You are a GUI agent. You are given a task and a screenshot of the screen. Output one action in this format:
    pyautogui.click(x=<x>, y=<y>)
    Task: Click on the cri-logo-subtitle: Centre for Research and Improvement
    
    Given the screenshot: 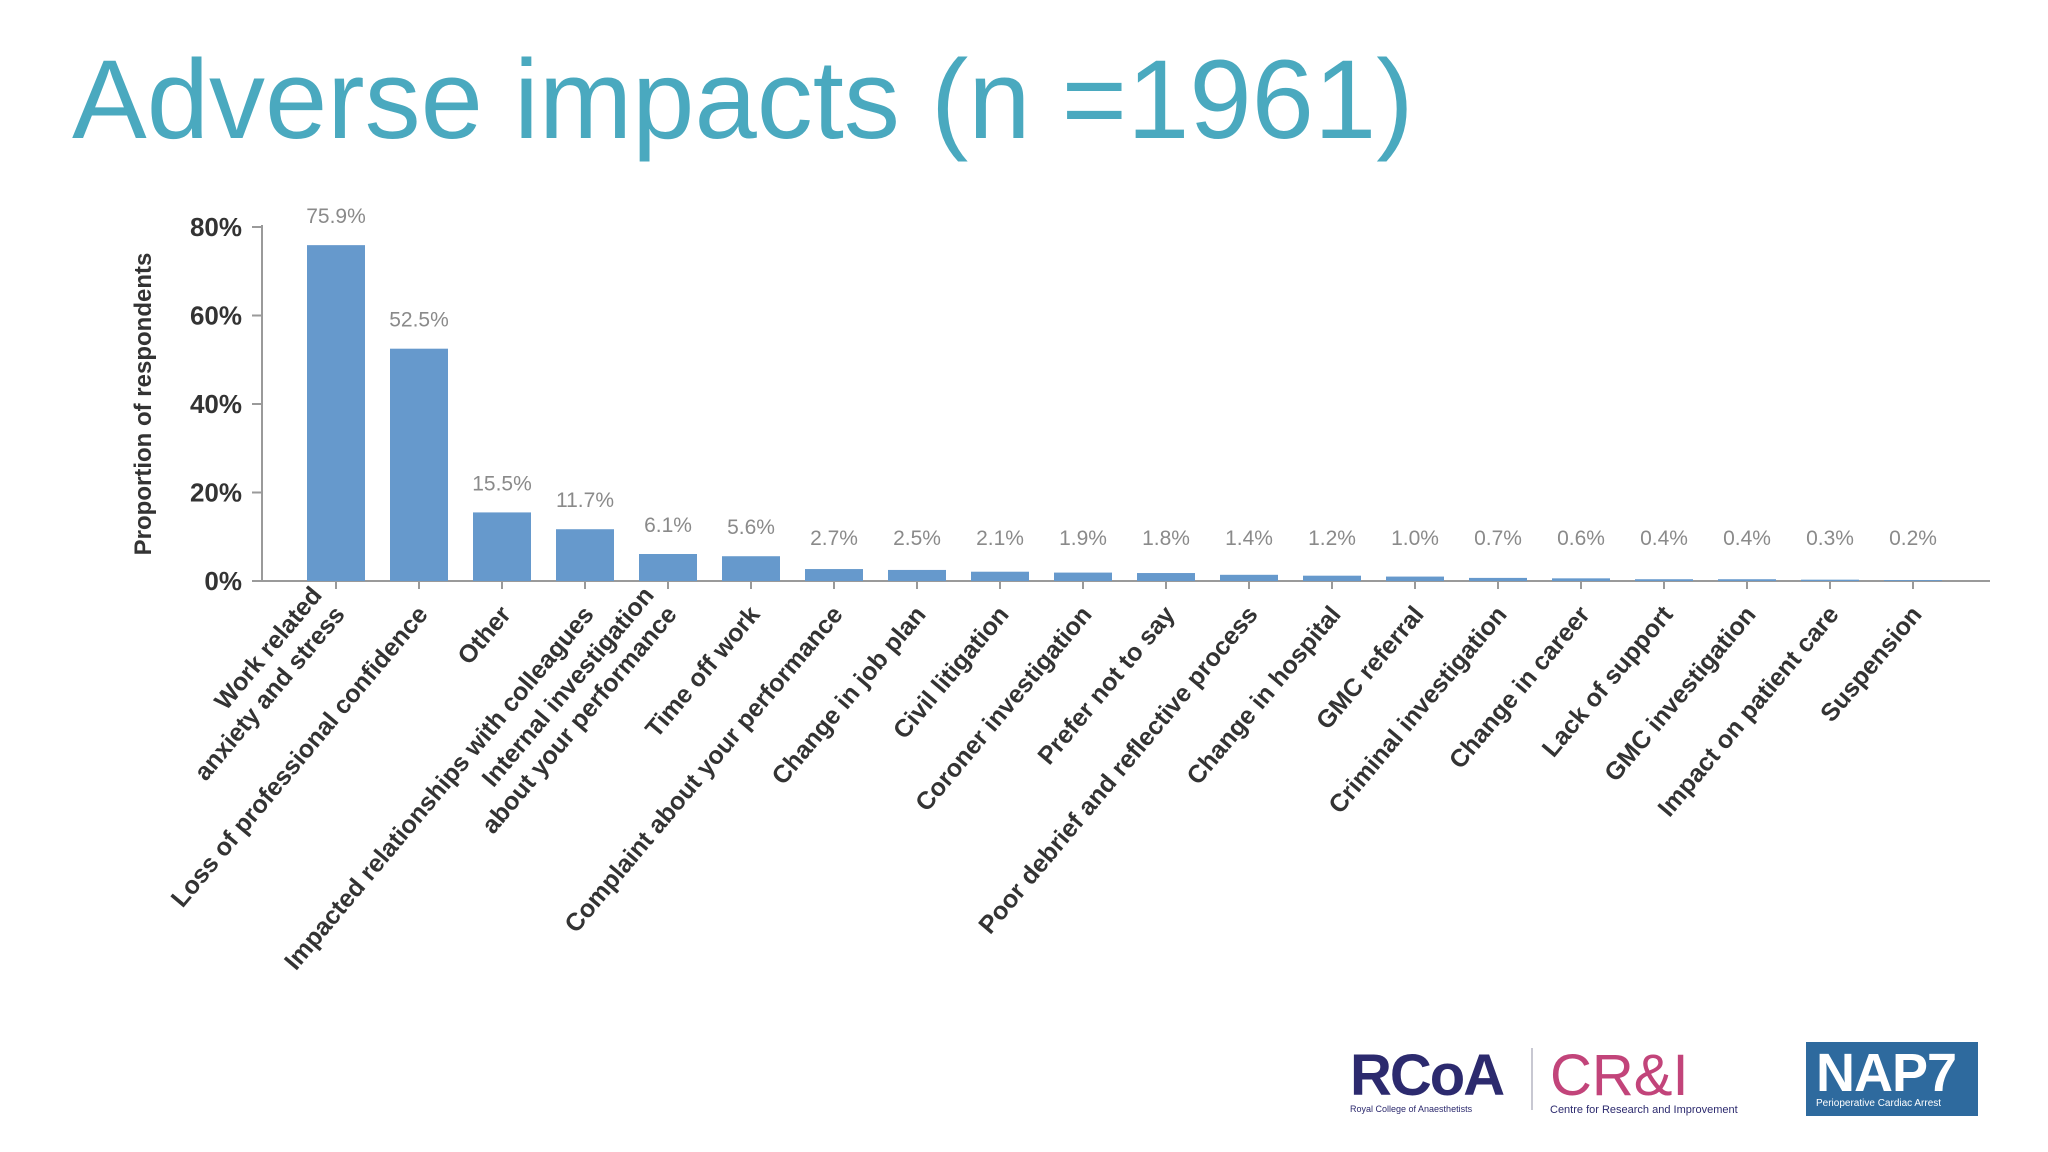 What is the action you would take?
    pyautogui.click(x=1644, y=1110)
    